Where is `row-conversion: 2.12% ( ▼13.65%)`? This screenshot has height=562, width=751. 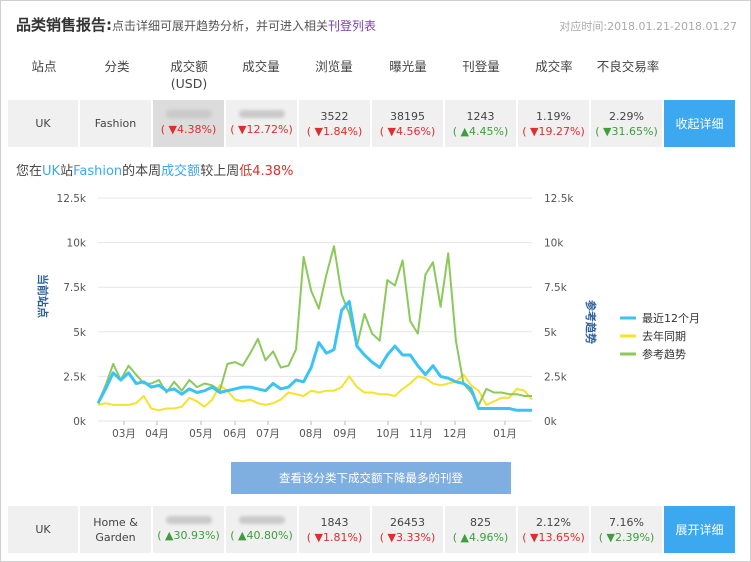
row-conversion: 2.12% ( ▼13.65%) is located at coordinates (553, 529).